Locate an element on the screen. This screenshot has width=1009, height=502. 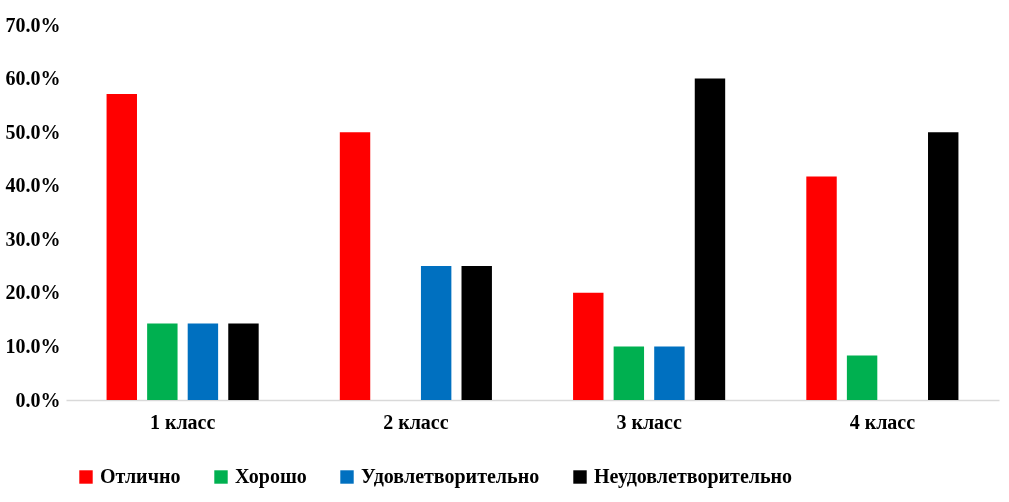
legend-label: Отлично is located at coordinates (140, 476).